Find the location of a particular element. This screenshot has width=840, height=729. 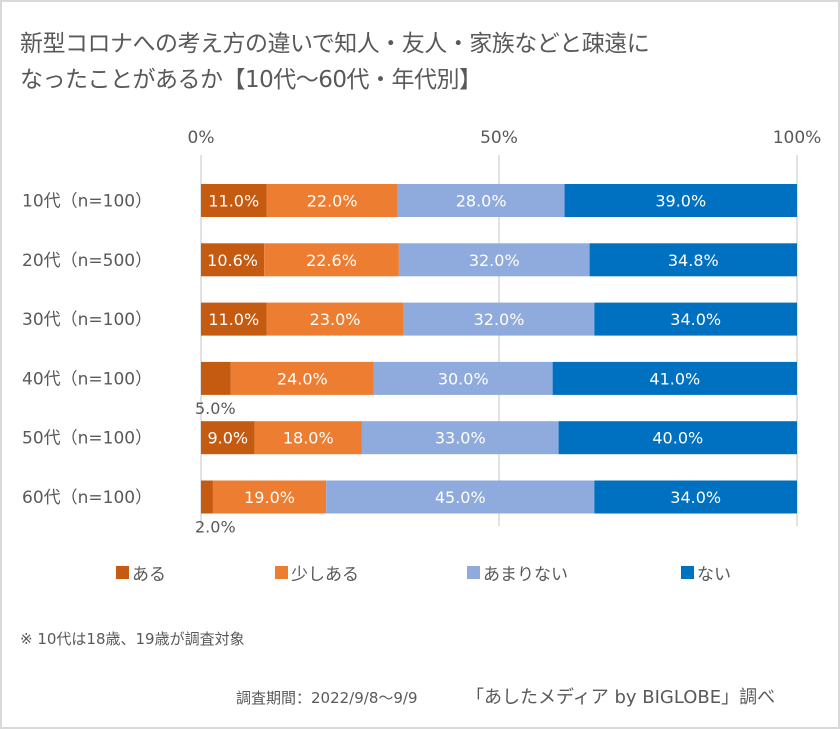

data-label: 2.0% is located at coordinates (215, 527).